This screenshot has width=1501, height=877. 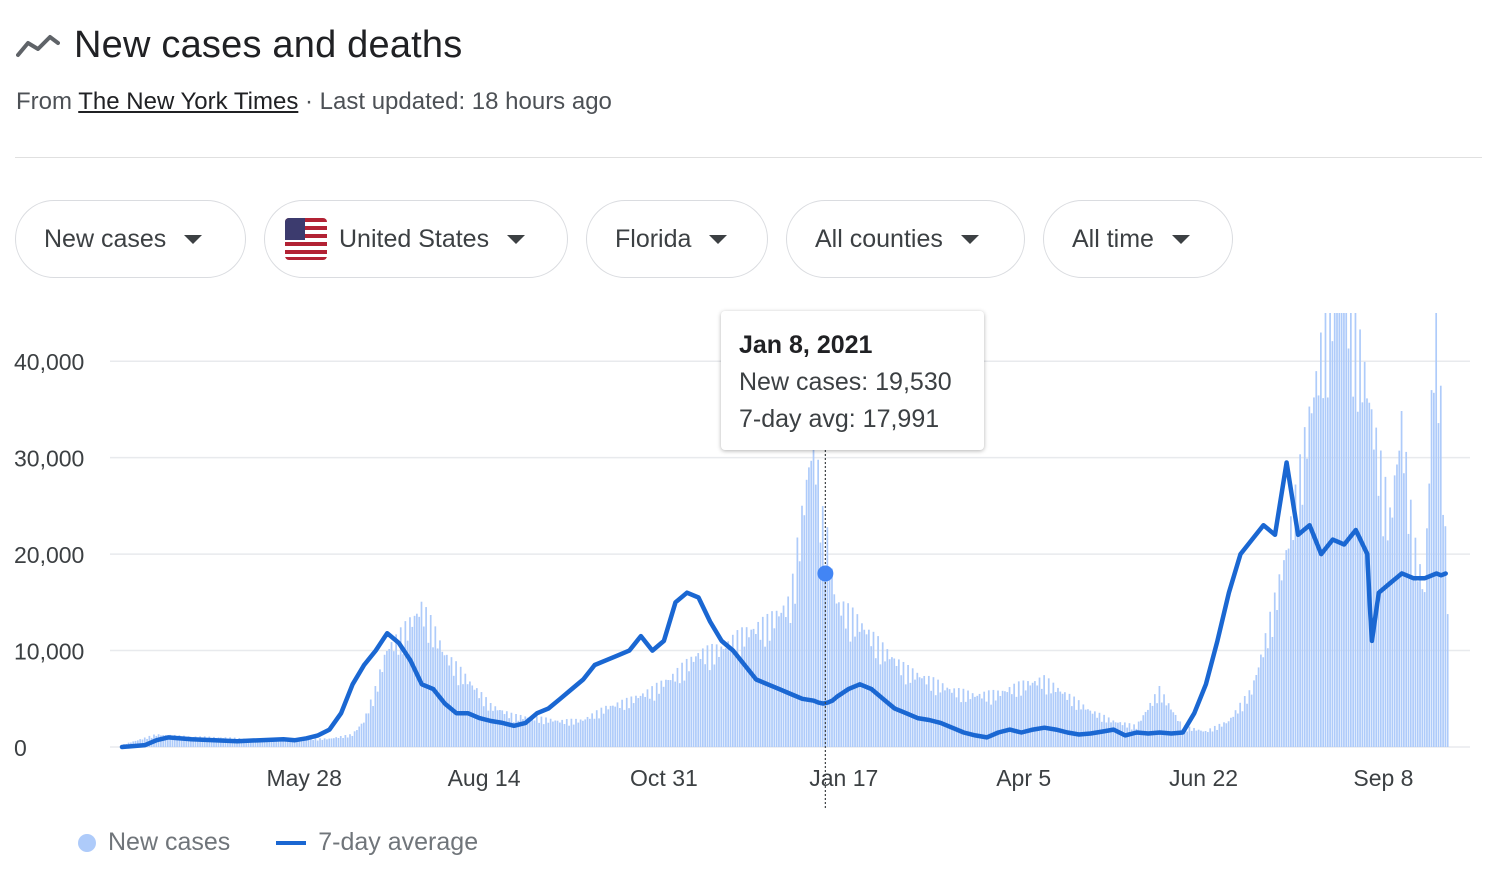 I want to click on tooltip-date: Jan 8, 2021, so click(x=806, y=345).